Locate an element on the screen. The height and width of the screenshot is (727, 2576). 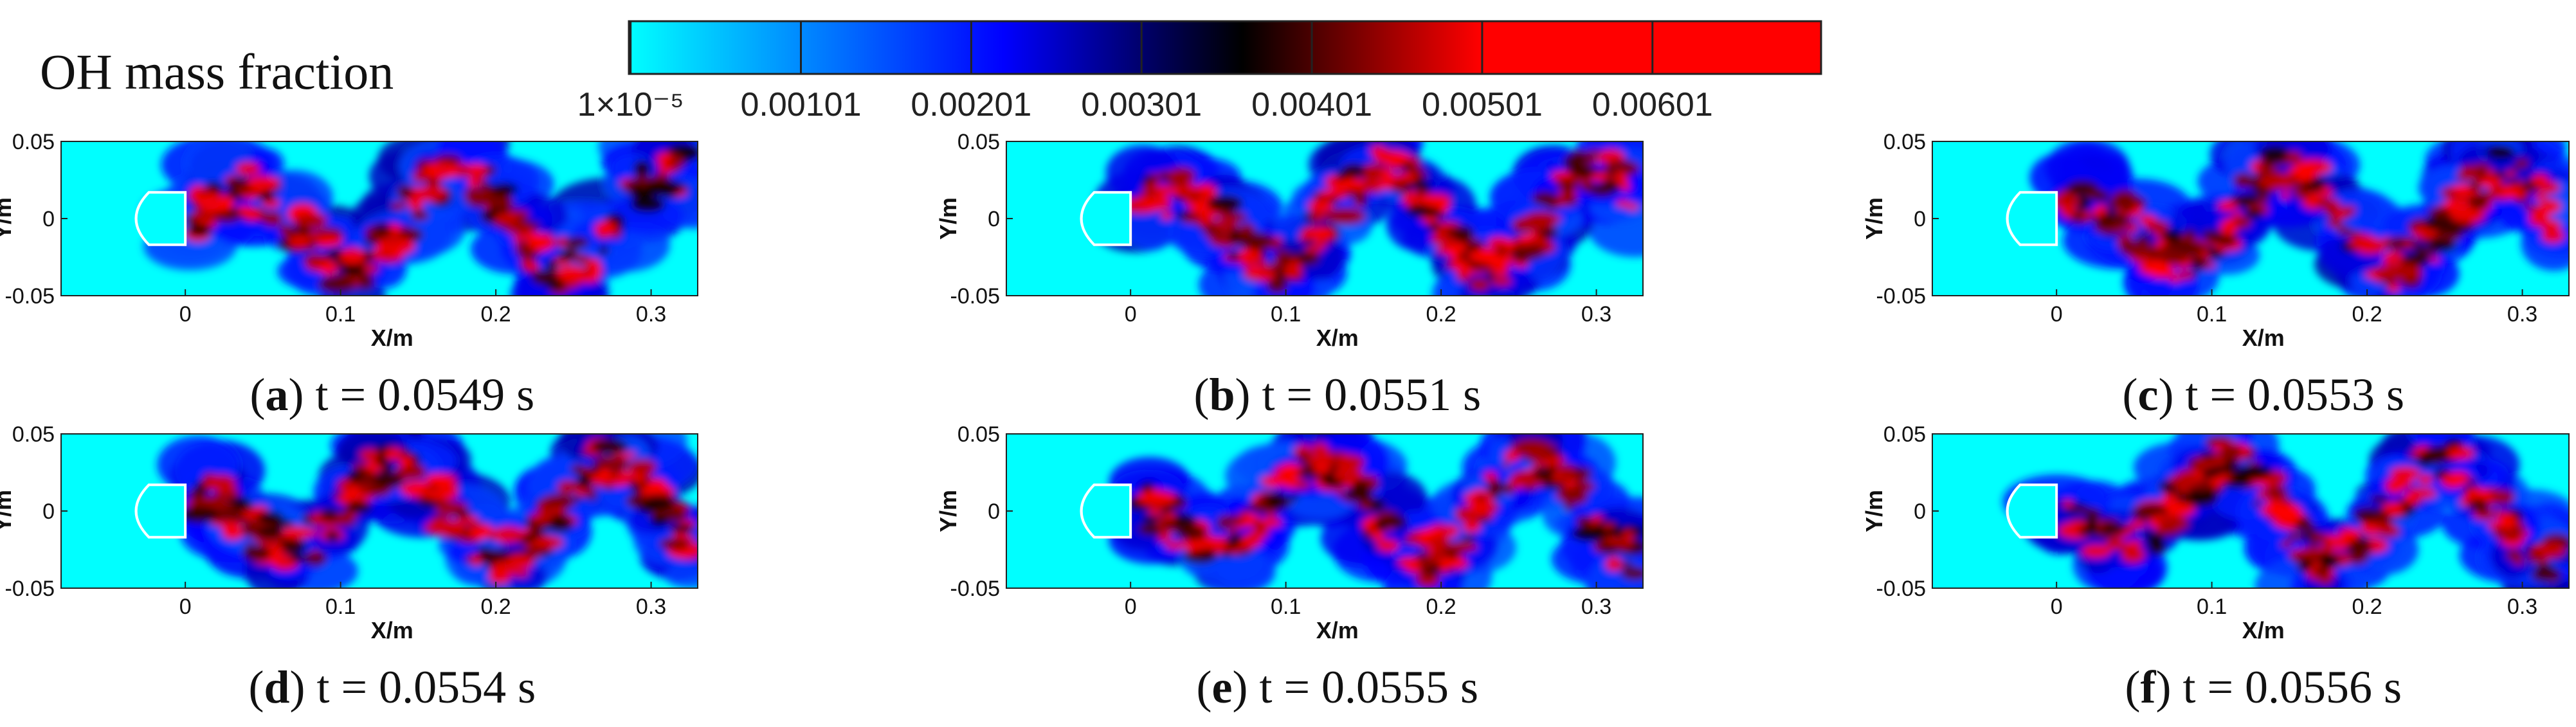
panel-caption: (a) t = 0.0549 s is located at coordinates (392, 394).